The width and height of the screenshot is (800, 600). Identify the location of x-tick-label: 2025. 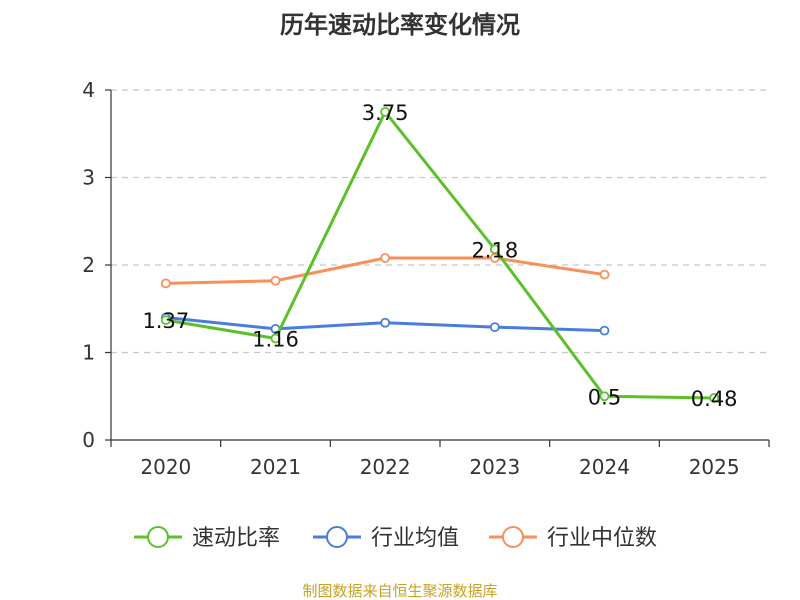
(714, 467).